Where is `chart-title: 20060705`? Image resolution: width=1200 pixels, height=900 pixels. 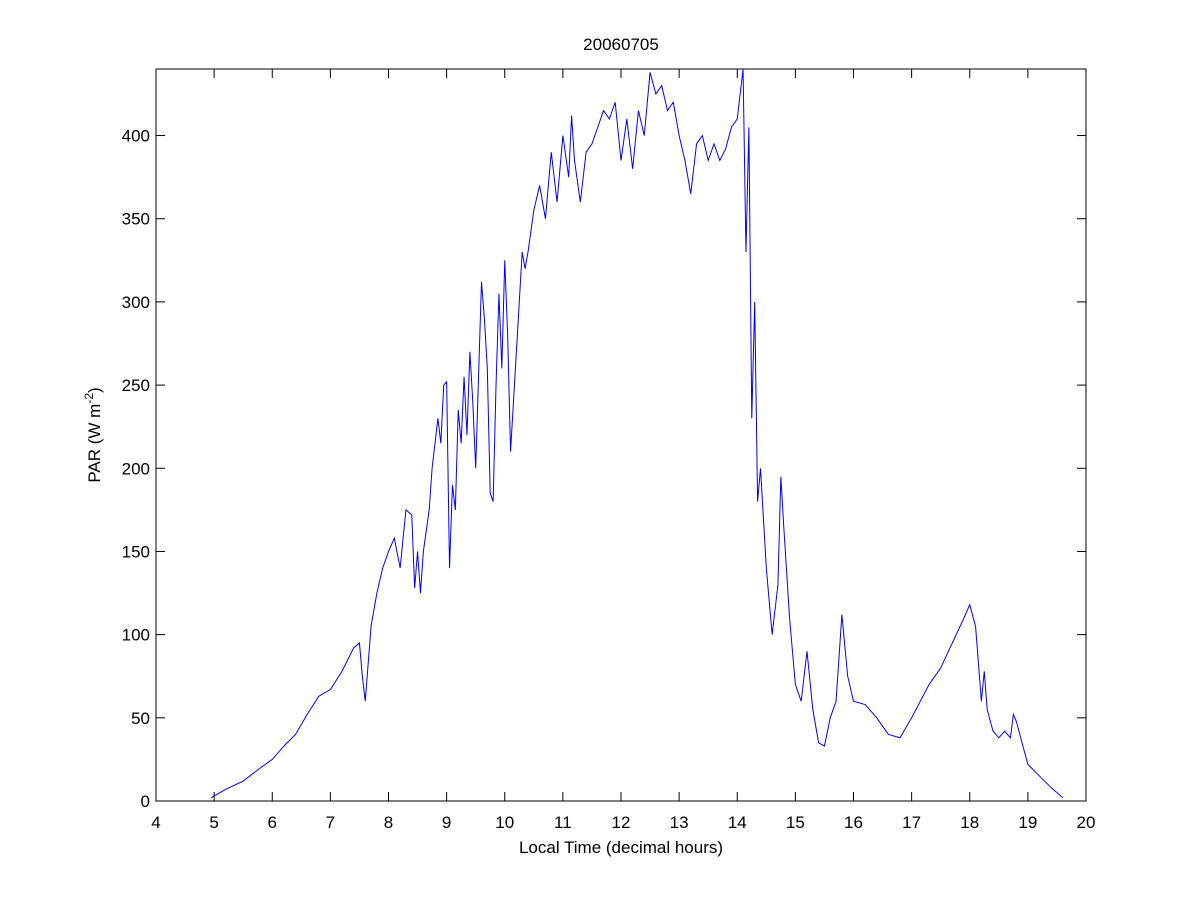
chart-title: 20060705 is located at coordinates (621, 44).